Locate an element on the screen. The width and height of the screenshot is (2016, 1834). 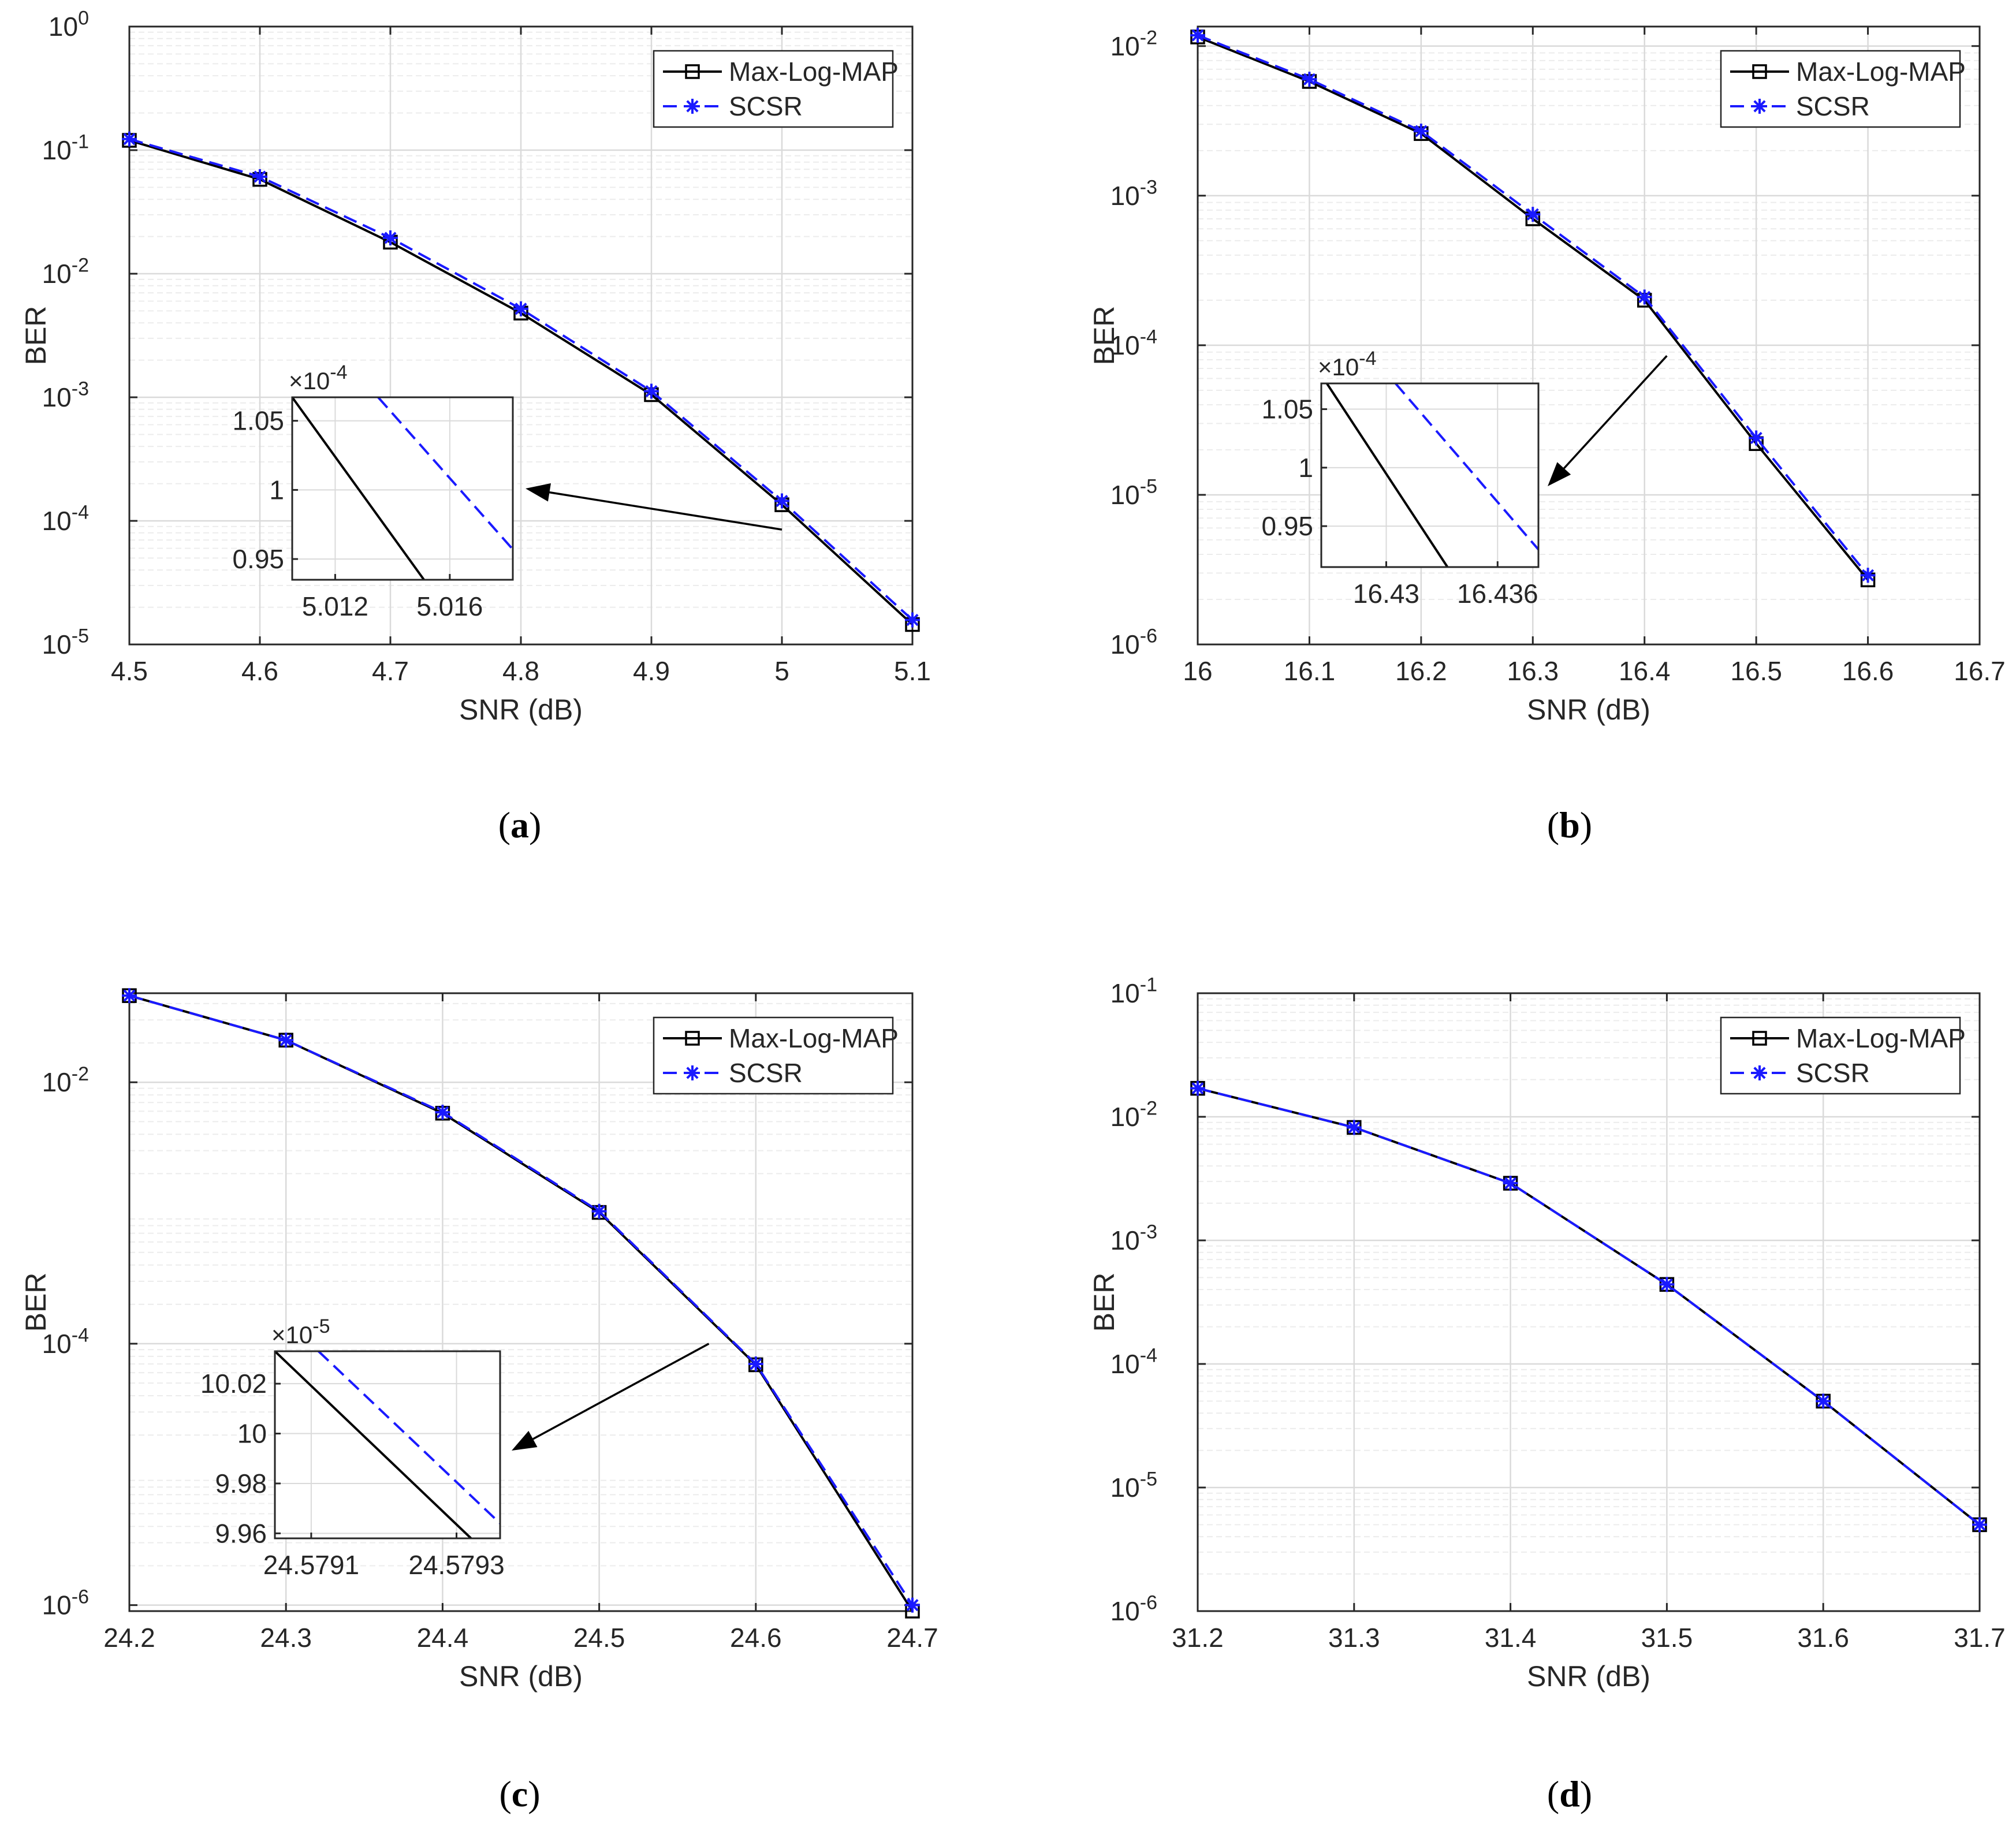
x-tick-label: 16.6 is located at coordinates (1868, 671).